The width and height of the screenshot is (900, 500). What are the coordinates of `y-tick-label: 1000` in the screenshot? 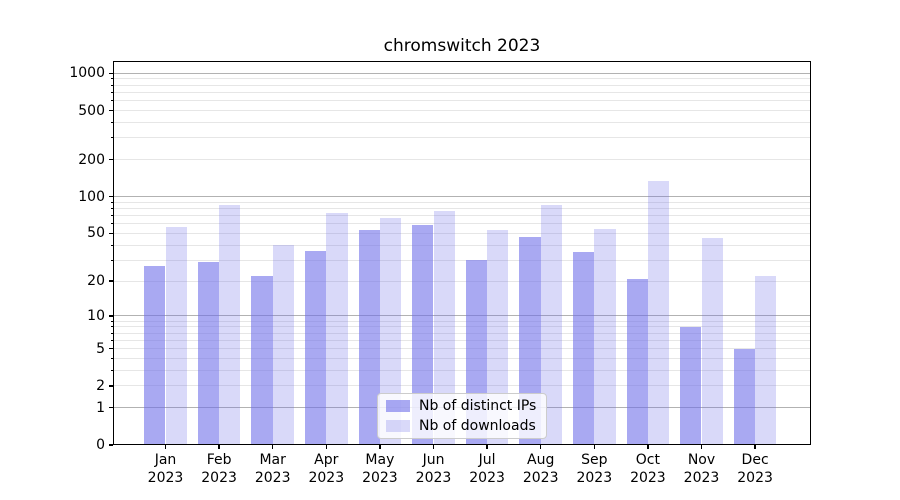 It's located at (87, 73).